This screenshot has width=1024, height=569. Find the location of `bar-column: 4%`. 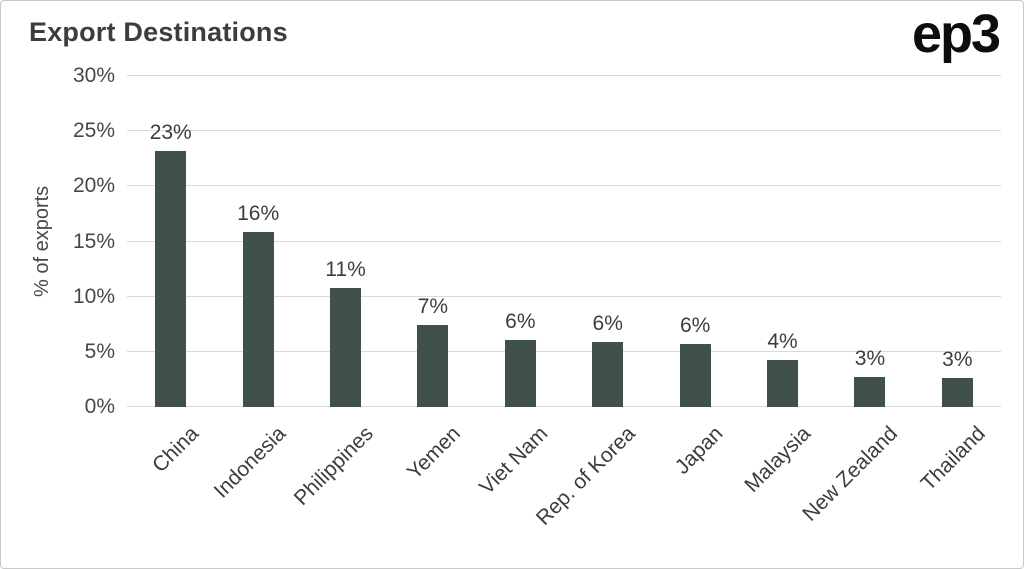

bar-column: 4% is located at coordinates (782, 241).